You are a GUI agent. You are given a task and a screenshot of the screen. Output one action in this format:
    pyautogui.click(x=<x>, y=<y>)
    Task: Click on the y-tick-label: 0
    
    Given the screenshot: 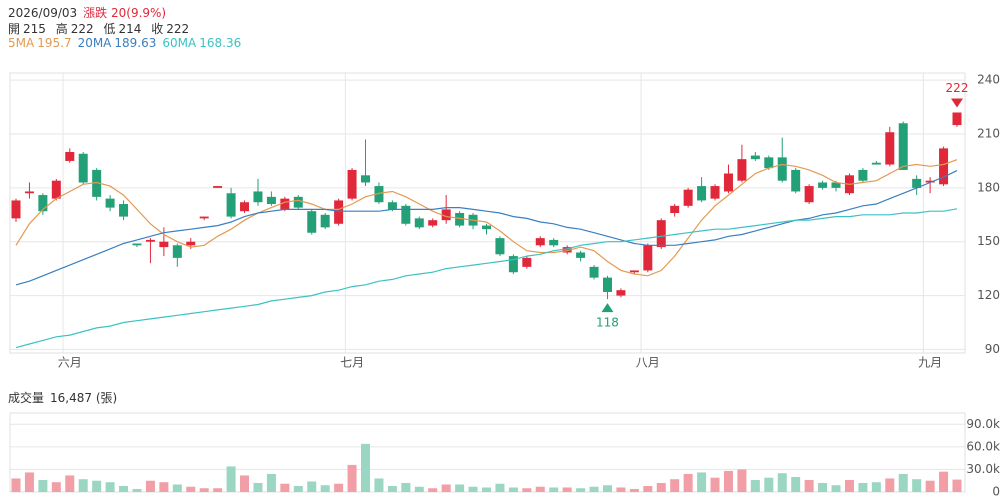 What is the action you would take?
    pyautogui.click(x=996, y=492)
    